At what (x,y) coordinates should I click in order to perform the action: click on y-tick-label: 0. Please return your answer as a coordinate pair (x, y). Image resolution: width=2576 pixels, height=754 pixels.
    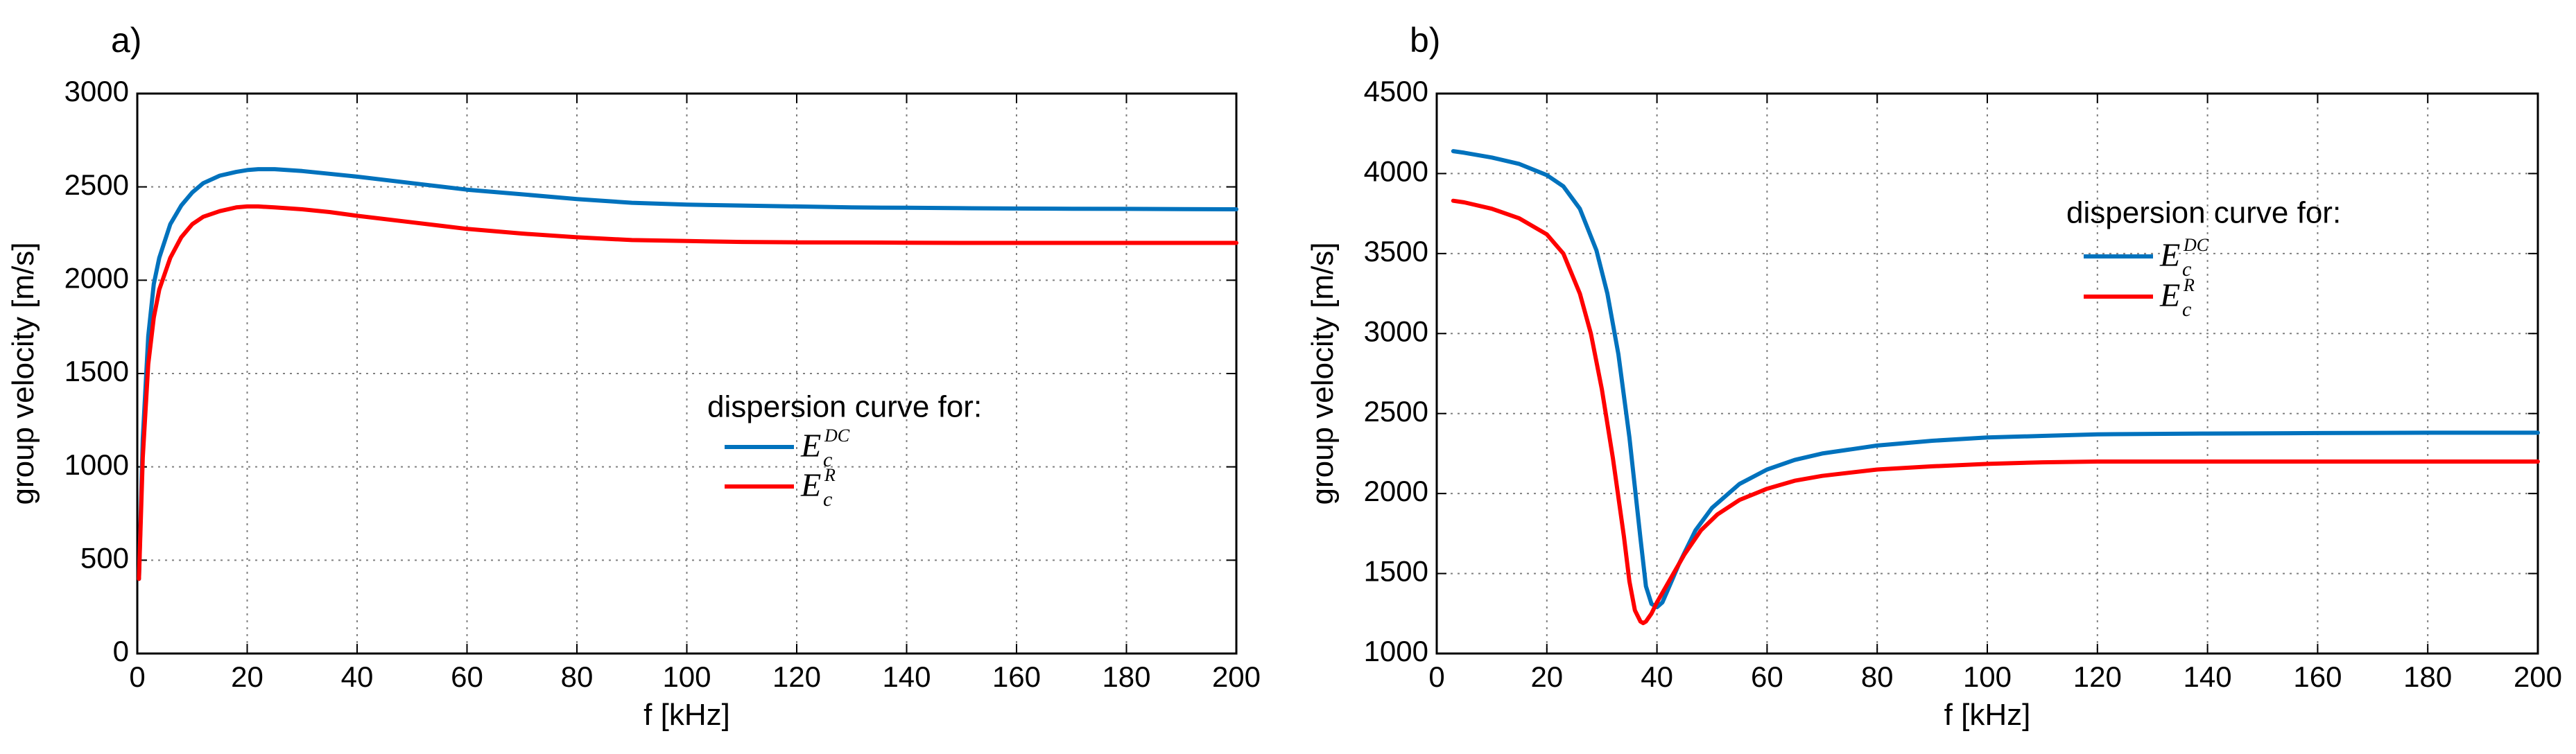
    Looking at the image, I should click on (121, 651).